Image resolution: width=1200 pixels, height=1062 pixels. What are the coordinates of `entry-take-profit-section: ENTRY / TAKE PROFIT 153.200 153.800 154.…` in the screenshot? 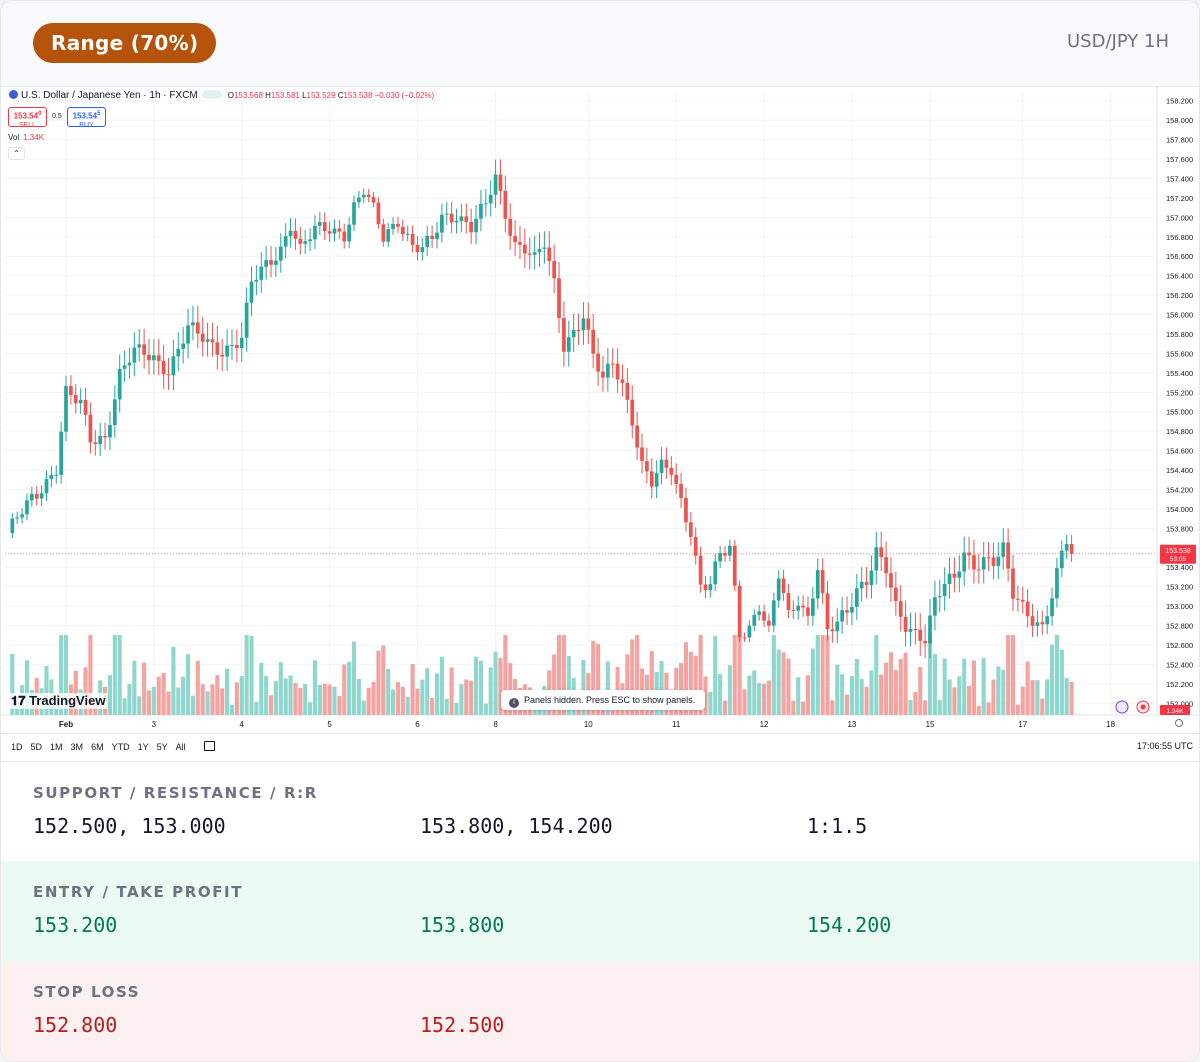 It's located at (600, 911).